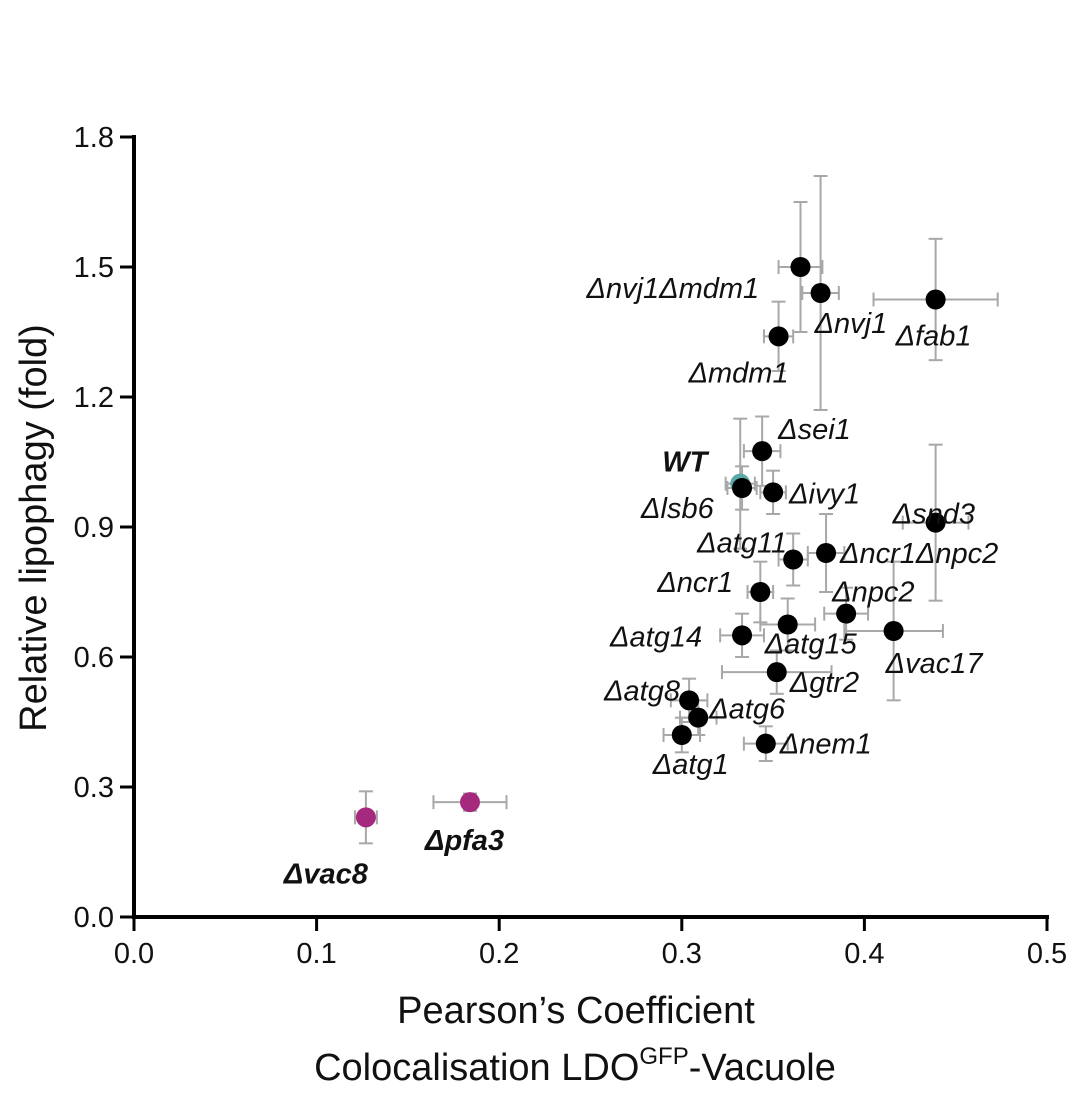 The image size is (1071, 1109). I want to click on point-label: Δatg15, so click(811, 645).